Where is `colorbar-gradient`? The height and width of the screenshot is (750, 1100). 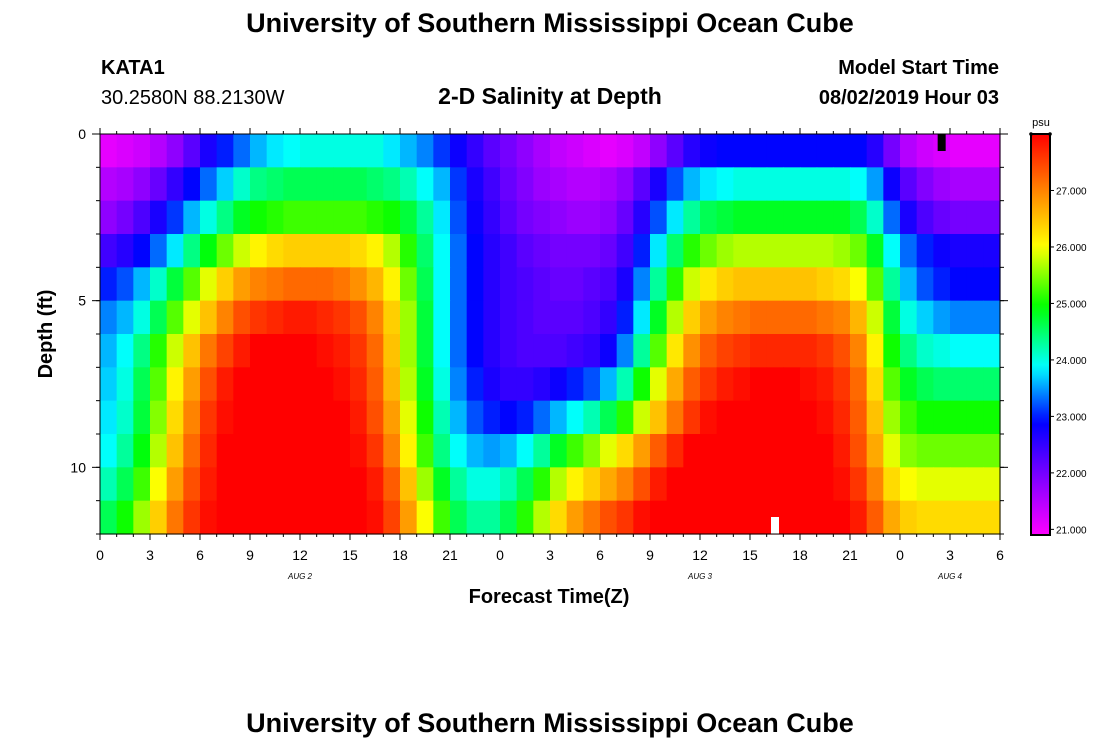 colorbar-gradient is located at coordinates (1040, 334).